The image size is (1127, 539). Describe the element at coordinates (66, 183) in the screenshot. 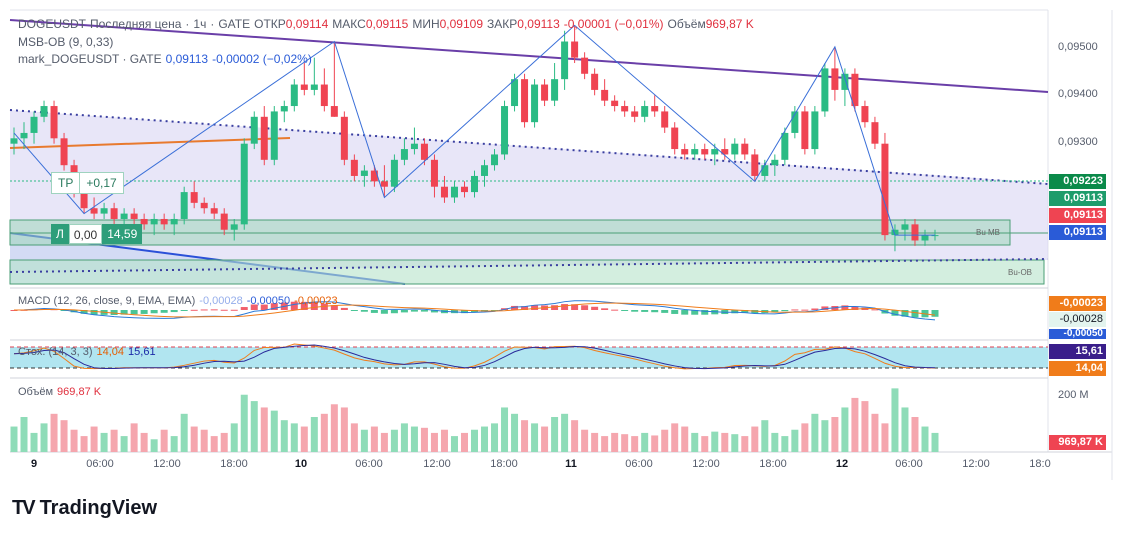

I see `tp-label: TP` at that location.